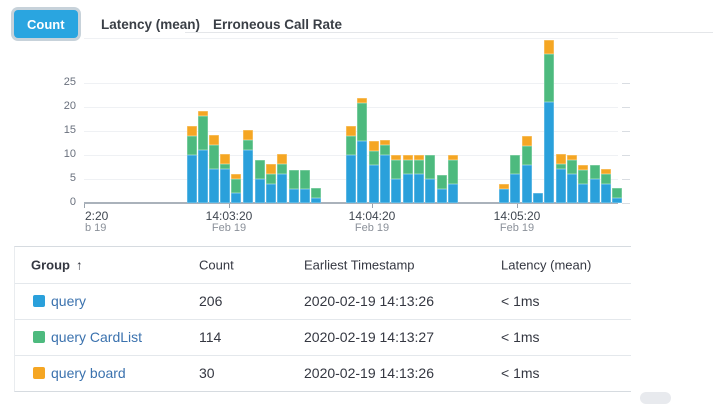  I want to click on column-header-count: Count, so click(216, 265).